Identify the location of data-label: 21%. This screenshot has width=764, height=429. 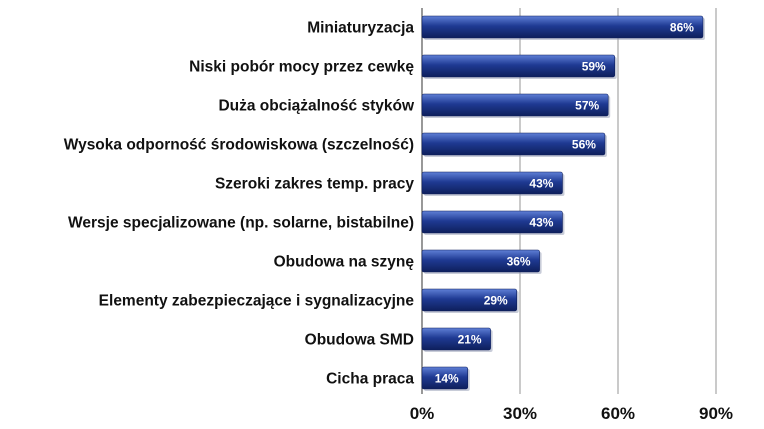
(470, 340).